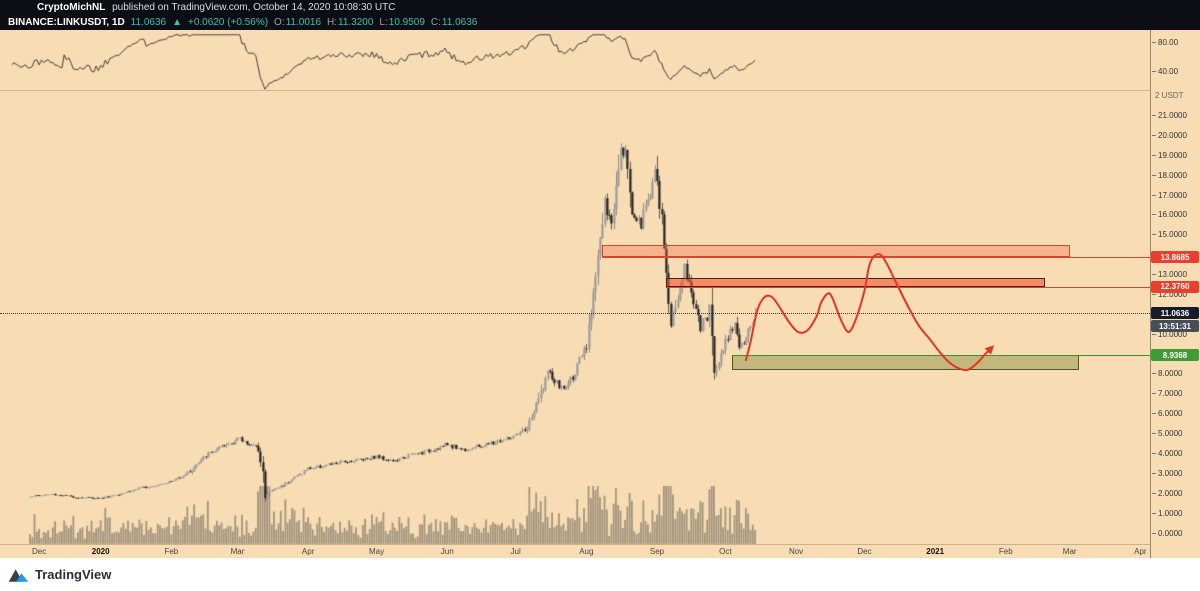 The width and height of the screenshot is (1200, 591). I want to click on price-tick: 17.0000, so click(1169, 195).